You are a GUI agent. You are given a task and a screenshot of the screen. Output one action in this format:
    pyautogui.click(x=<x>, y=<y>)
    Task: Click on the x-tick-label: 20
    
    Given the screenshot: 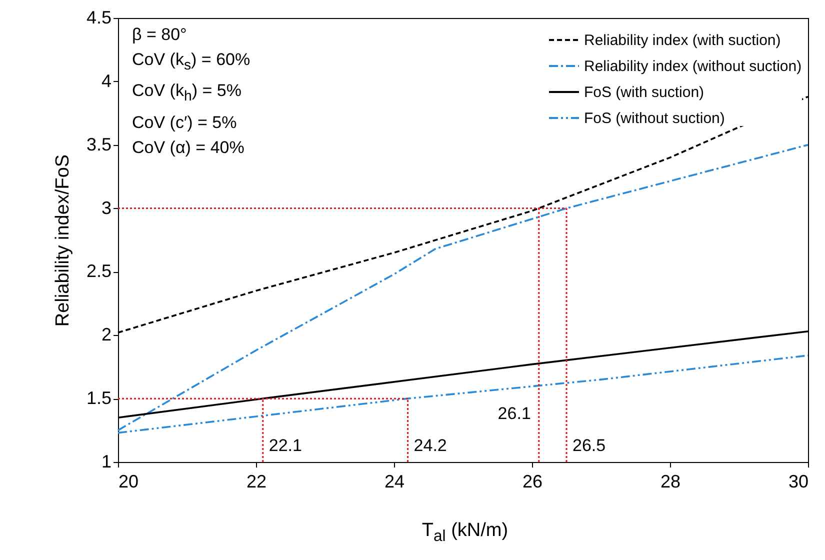 What is the action you would take?
    pyautogui.click(x=128, y=482)
    